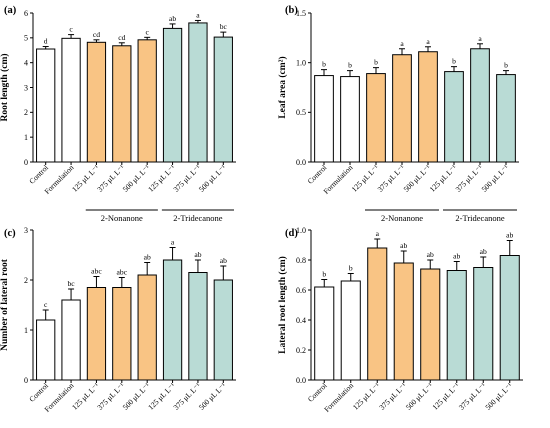 The image size is (550, 428). What do you see at coordinates (301, 320) in the screenshot?
I see `y-tick-label: 0.4` at bounding box center [301, 320].